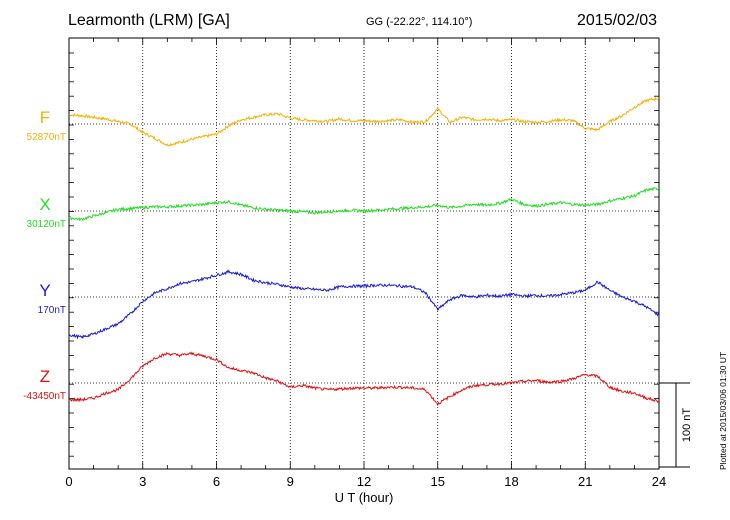 The height and width of the screenshot is (520, 730). Describe the element at coordinates (364, 497) in the screenshot. I see `x-axis-label: U T (hour)` at that location.